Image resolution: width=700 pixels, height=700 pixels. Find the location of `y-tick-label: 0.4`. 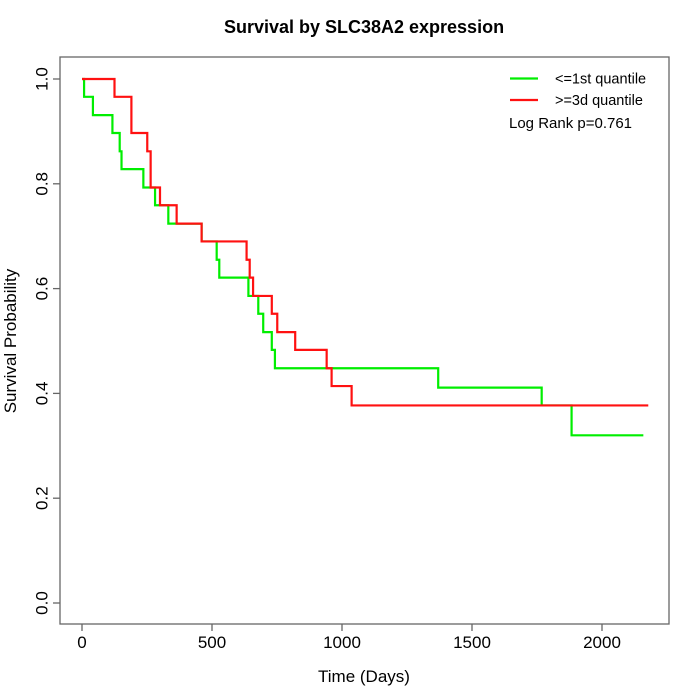

y-tick-label: 0.4 is located at coordinates (42, 394).